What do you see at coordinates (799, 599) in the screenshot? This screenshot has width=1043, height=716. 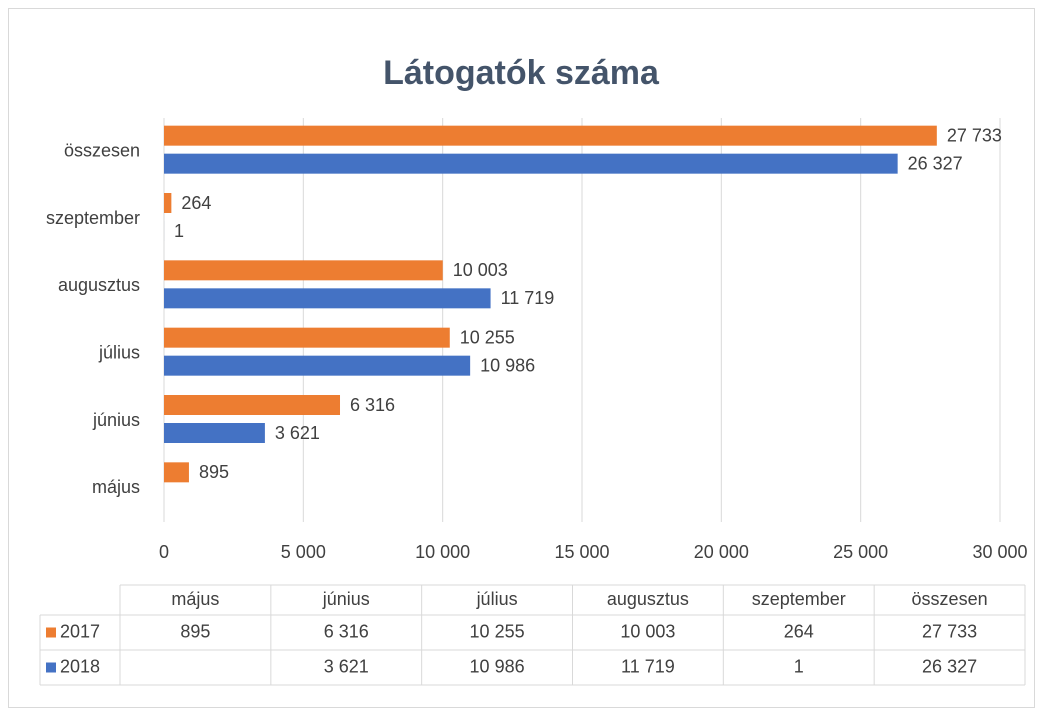 I see `table-header: szeptember` at bounding box center [799, 599].